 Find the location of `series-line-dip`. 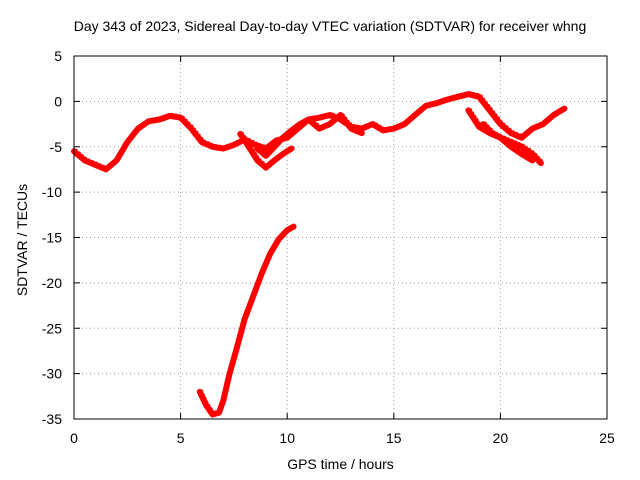

series-line-dip is located at coordinates (246, 320).